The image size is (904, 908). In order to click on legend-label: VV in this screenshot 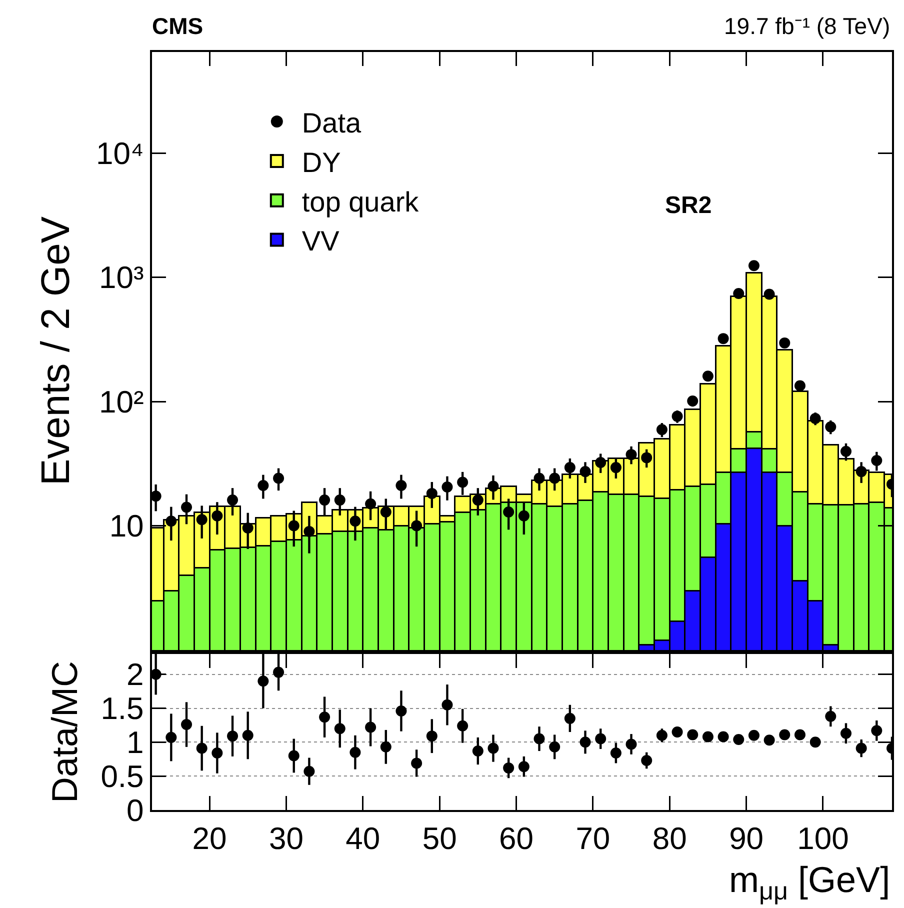, I will do `click(321, 241)`.